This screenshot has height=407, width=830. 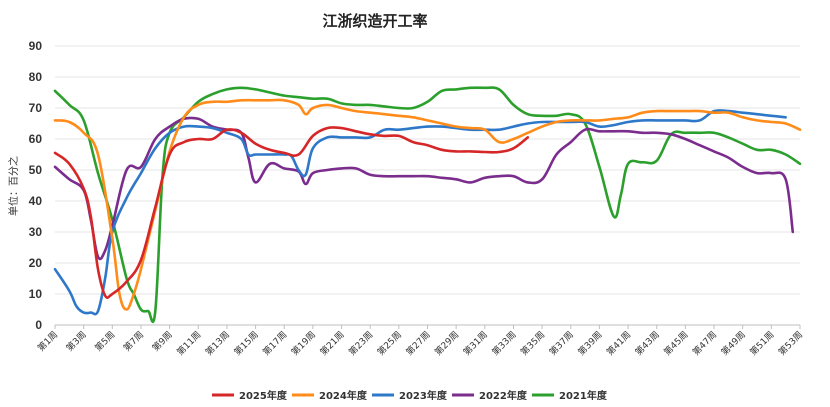 What do you see at coordinates (503, 343) in the screenshot?
I see `x-tick-label: 第33周` at bounding box center [503, 343].